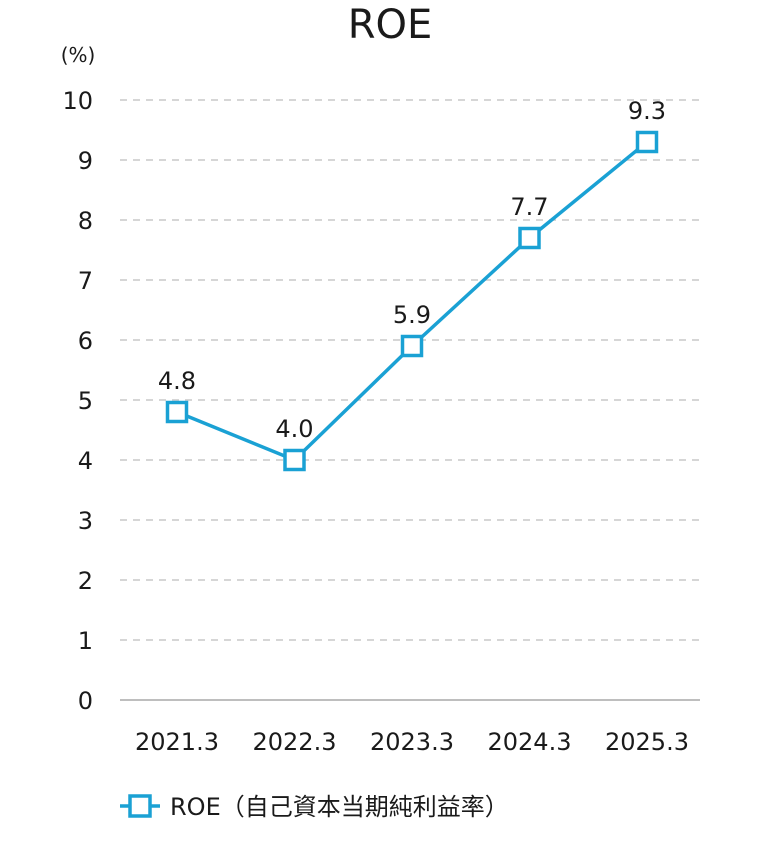 Image resolution: width=780 pixels, height=864 pixels. What do you see at coordinates (177, 742) in the screenshot?
I see `x-tick-label: 2021.3` at bounding box center [177, 742].